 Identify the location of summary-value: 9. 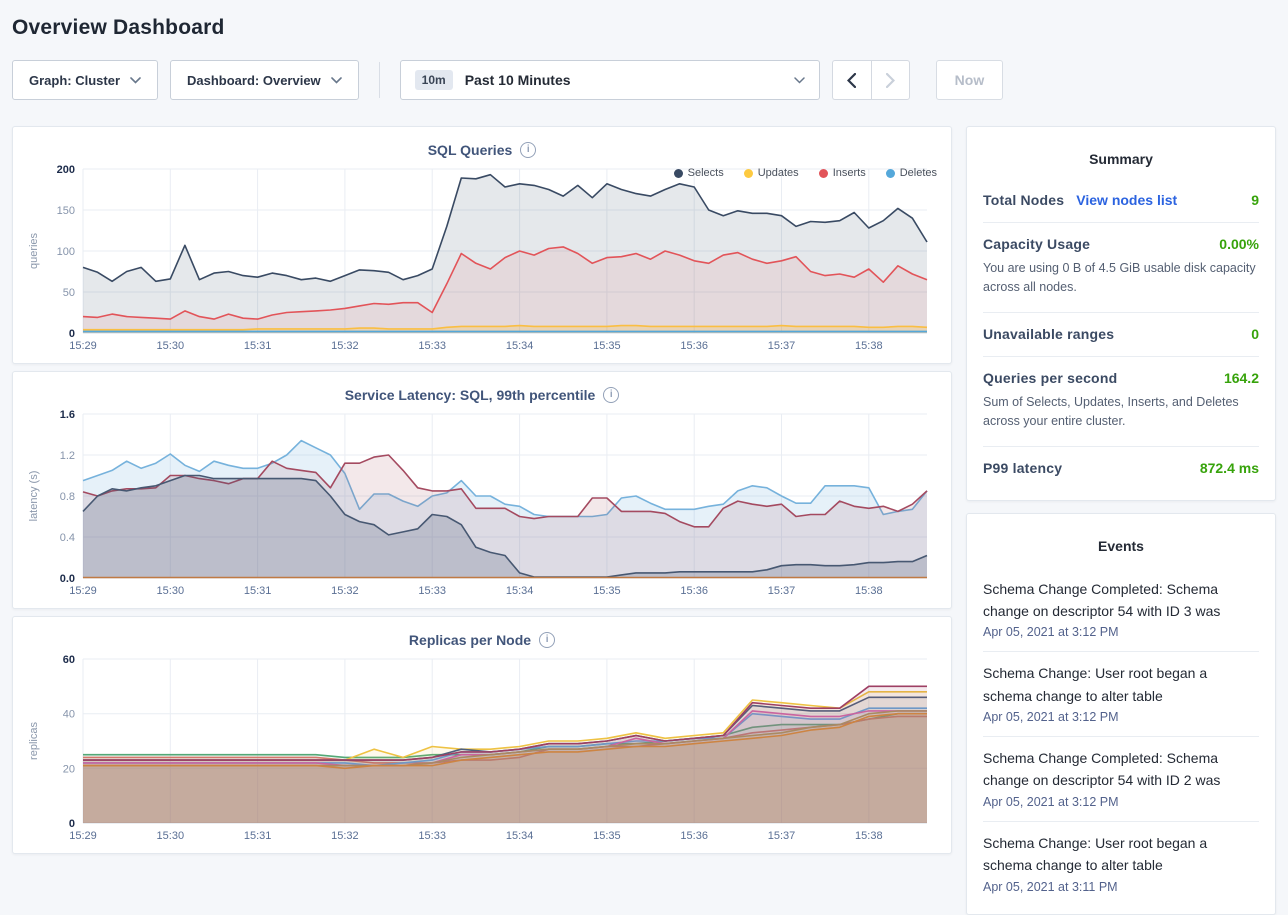
(1255, 200).